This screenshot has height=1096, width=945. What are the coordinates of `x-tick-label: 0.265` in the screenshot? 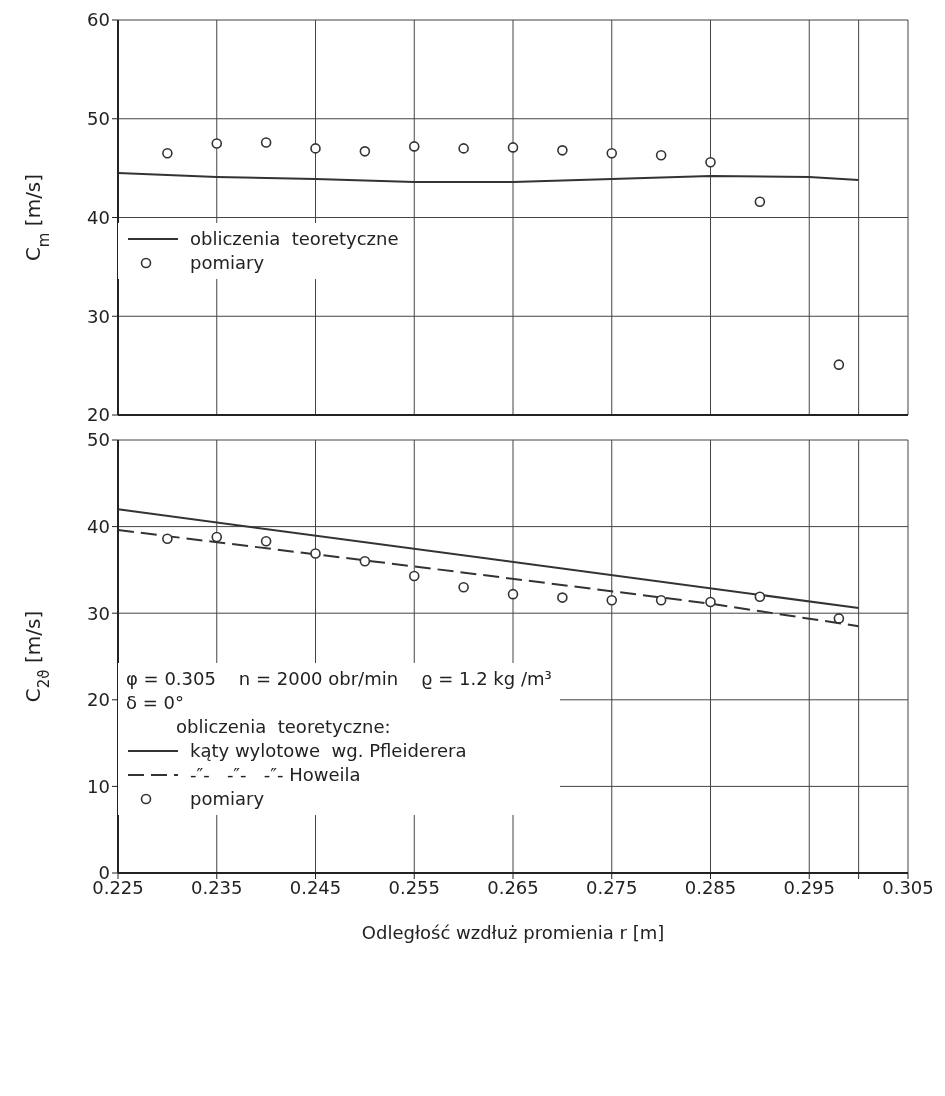 It's located at (513, 887).